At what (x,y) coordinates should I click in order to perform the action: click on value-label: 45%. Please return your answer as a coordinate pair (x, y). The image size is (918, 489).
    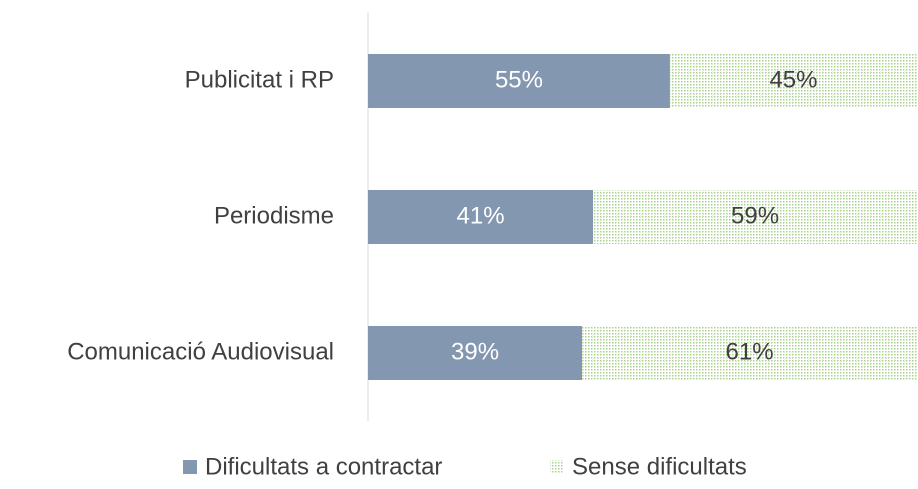
    Looking at the image, I should click on (793, 79).